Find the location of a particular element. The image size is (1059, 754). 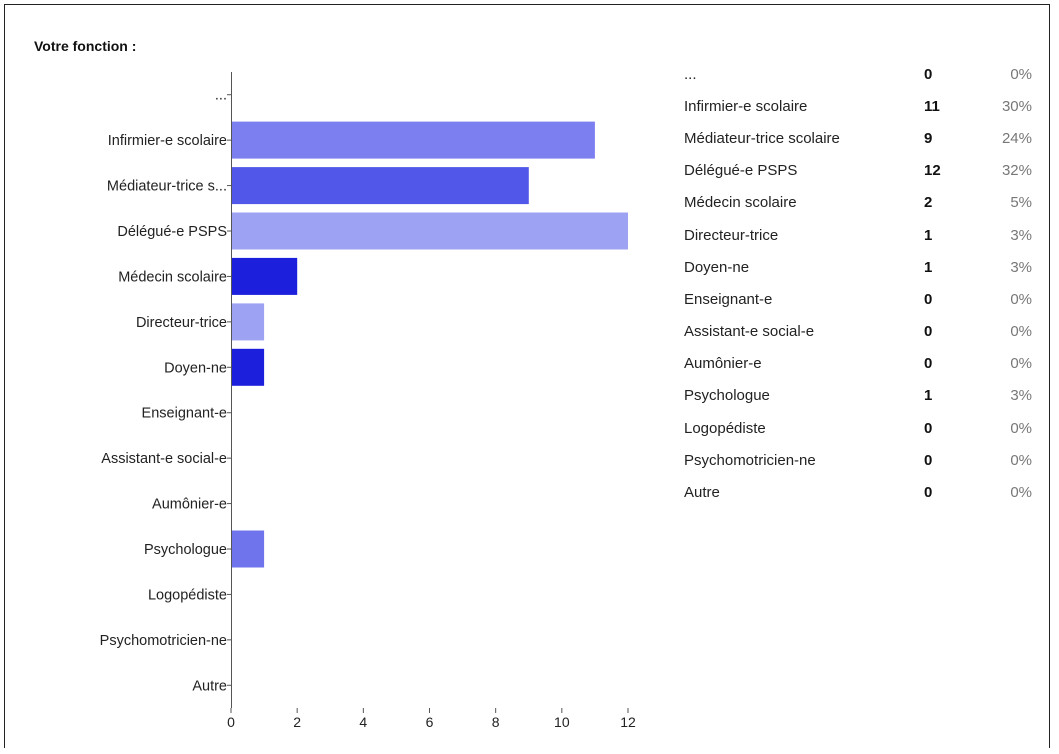

results-row: Assistant-e social-e 0 0% is located at coordinates (858, 332).